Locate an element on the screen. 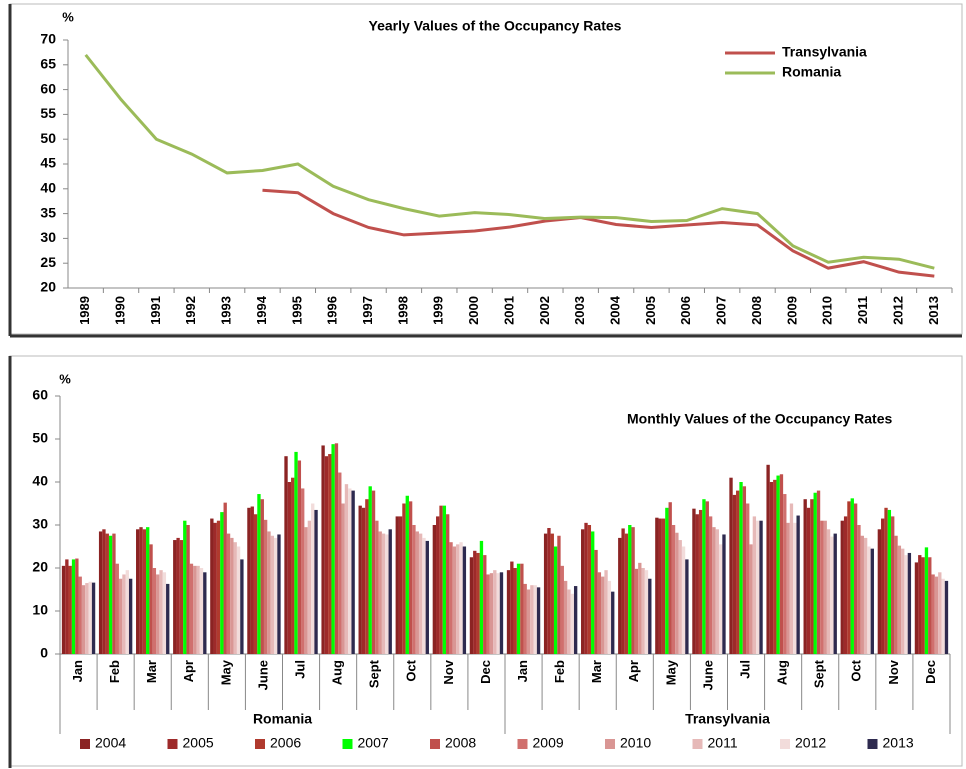  legend-label: 2006 is located at coordinates (285, 743).